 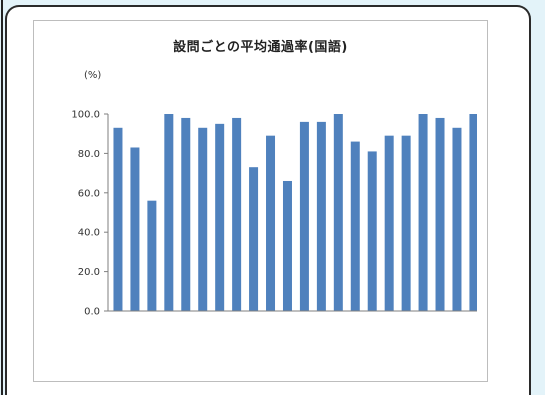 I want to click on y-axis-label: (%), so click(x=93, y=75).